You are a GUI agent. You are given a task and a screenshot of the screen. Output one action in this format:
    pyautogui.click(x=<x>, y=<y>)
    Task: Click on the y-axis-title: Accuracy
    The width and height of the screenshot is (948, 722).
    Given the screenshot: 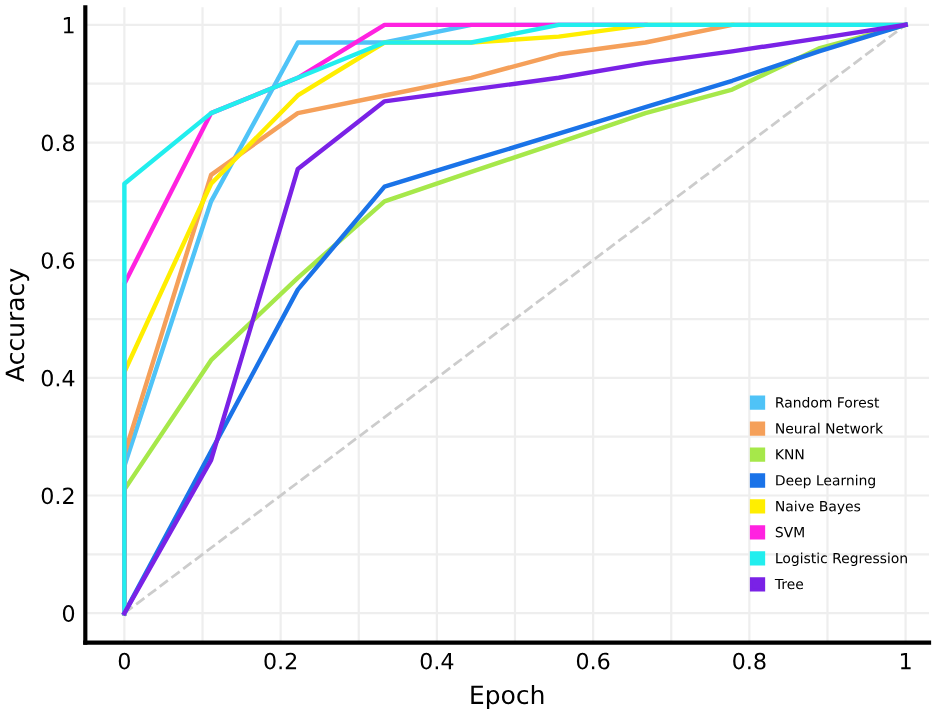 What is the action you would take?
    pyautogui.click(x=17, y=325)
    